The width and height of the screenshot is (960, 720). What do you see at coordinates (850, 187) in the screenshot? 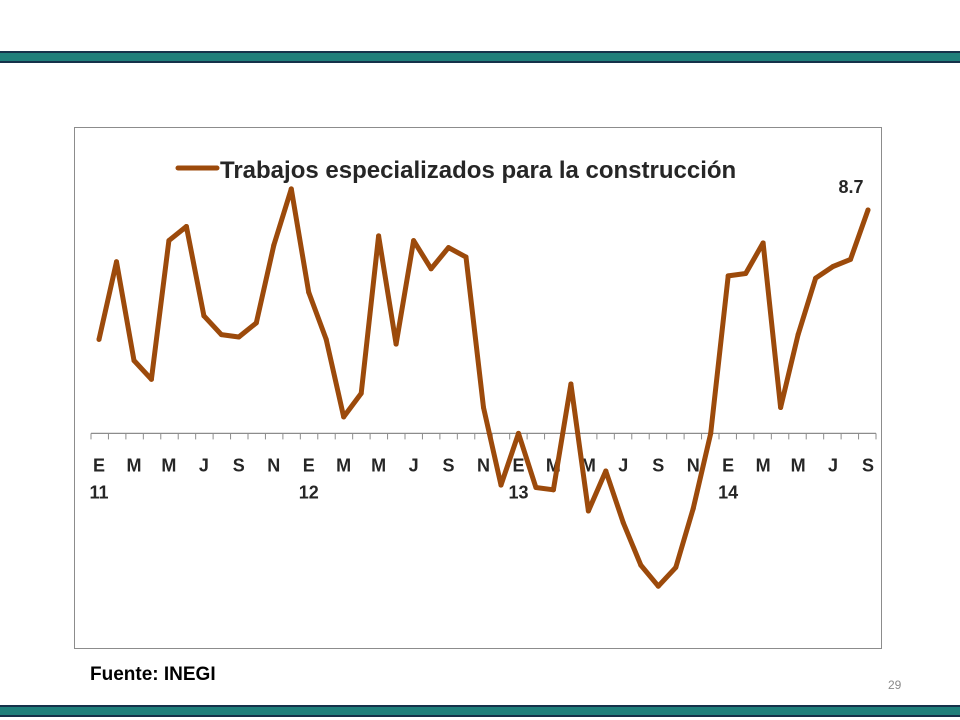
I see `last-value-label: 8.7` at bounding box center [850, 187].